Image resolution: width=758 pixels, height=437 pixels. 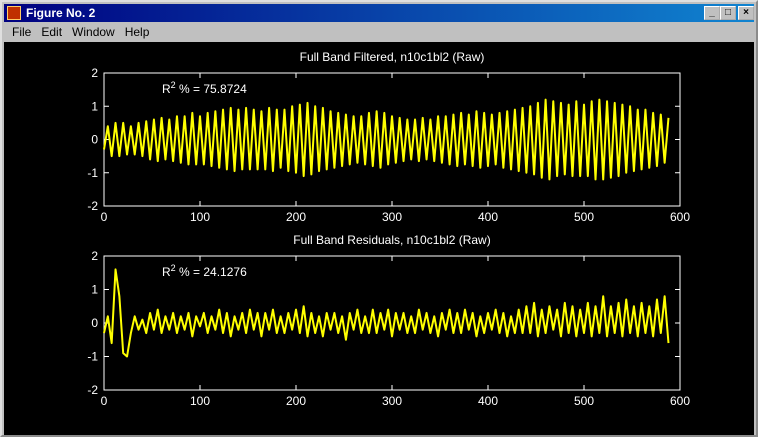 I want to click on plot-title: Full Band Residuals, n10c1bl2 (Raw), so click(x=391, y=240).